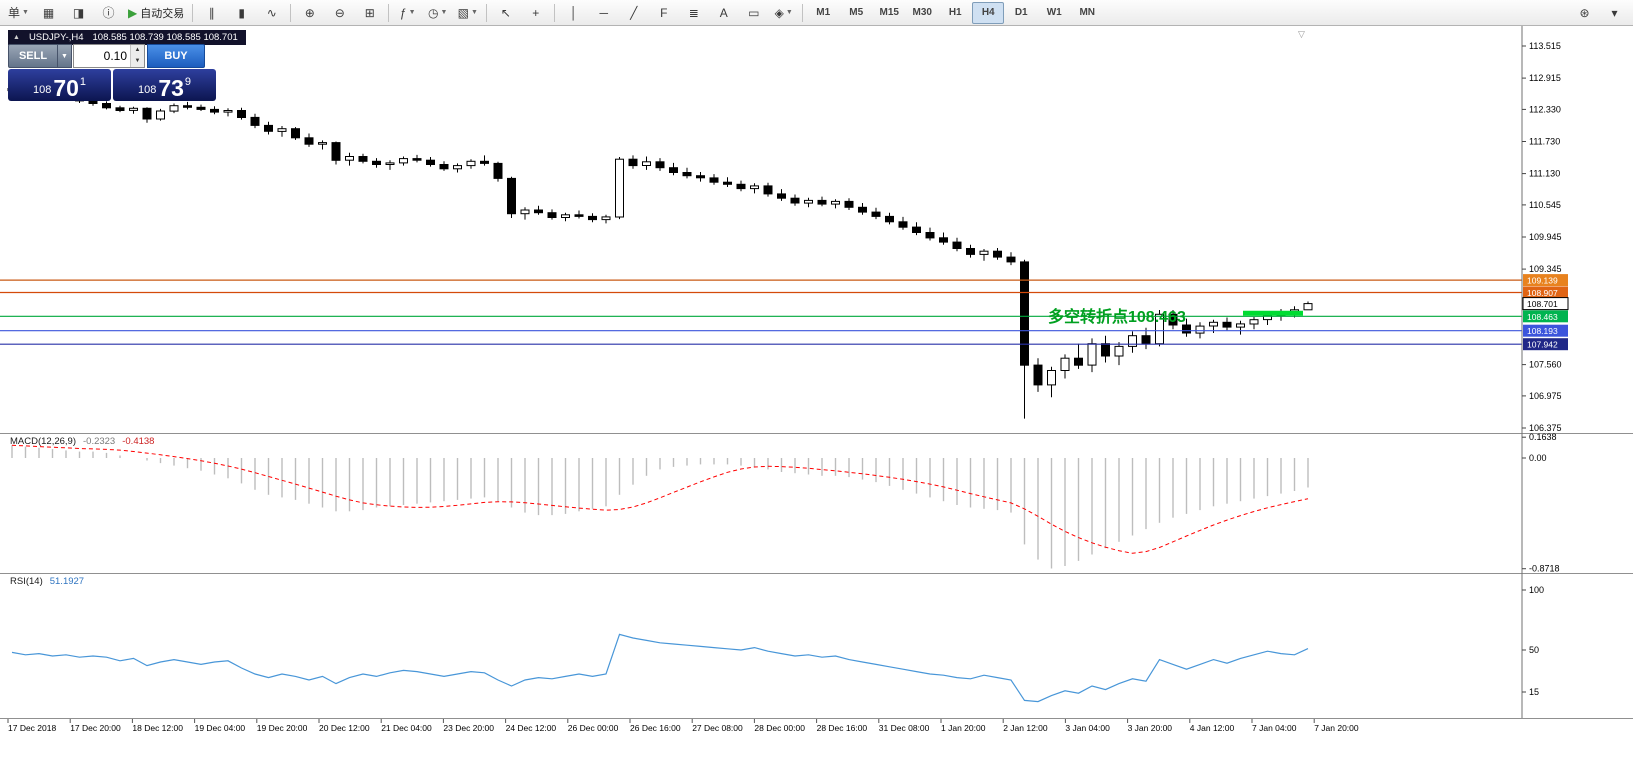 The image size is (1633, 770). I want to click on sell-options-caret: ▼, so click(65, 56).